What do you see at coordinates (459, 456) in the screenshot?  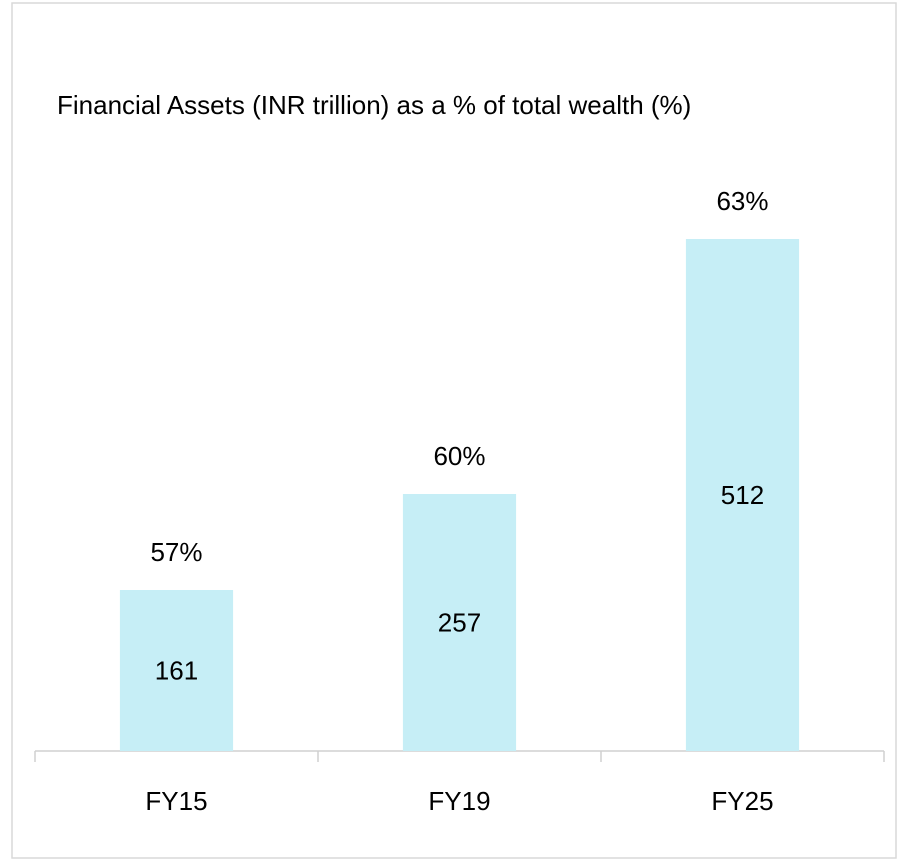 I see `share-label: 60%` at bounding box center [459, 456].